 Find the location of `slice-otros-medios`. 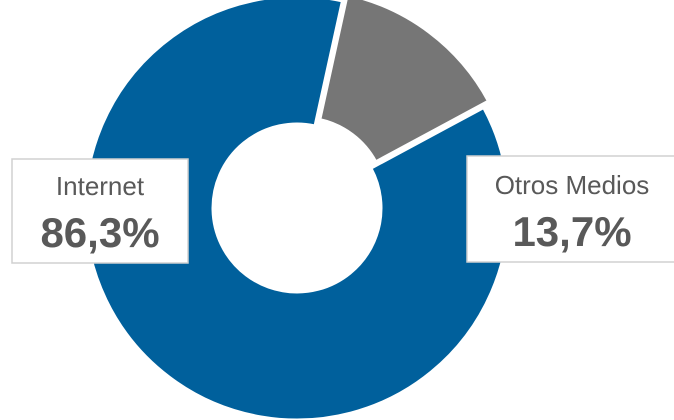

slice-otros-medios is located at coordinates (404, 82).